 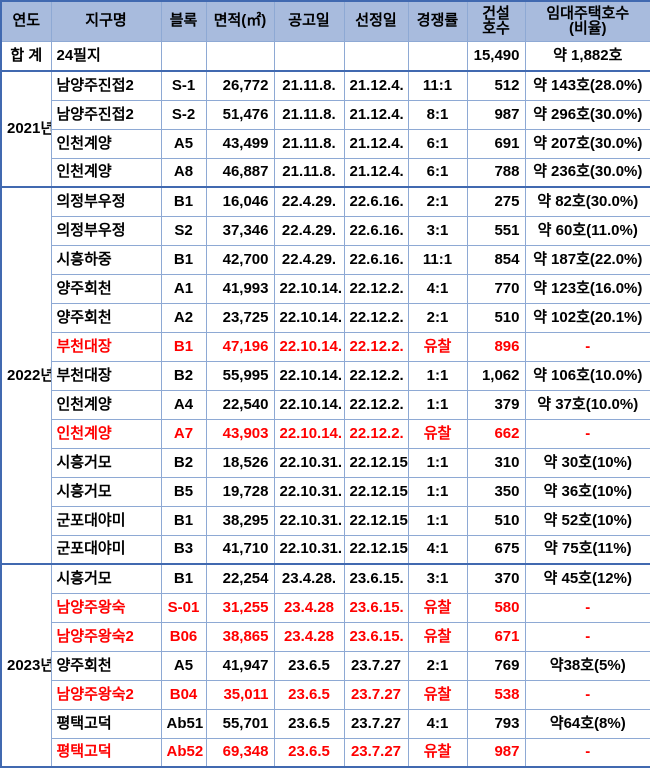 I want to click on cell-district: 평택고덕, so click(x=106, y=723).